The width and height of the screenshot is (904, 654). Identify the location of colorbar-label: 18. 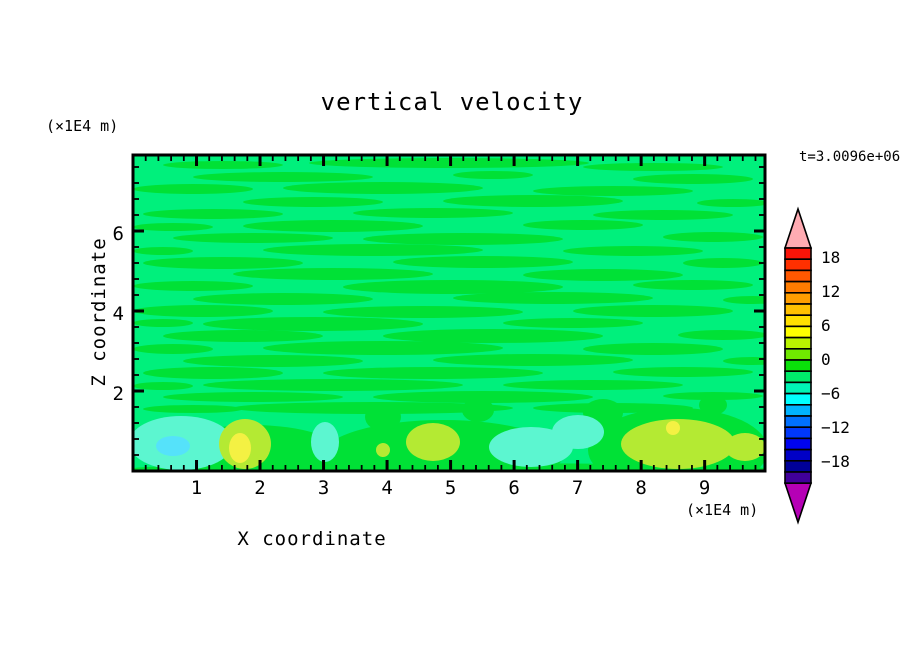
(831, 257).